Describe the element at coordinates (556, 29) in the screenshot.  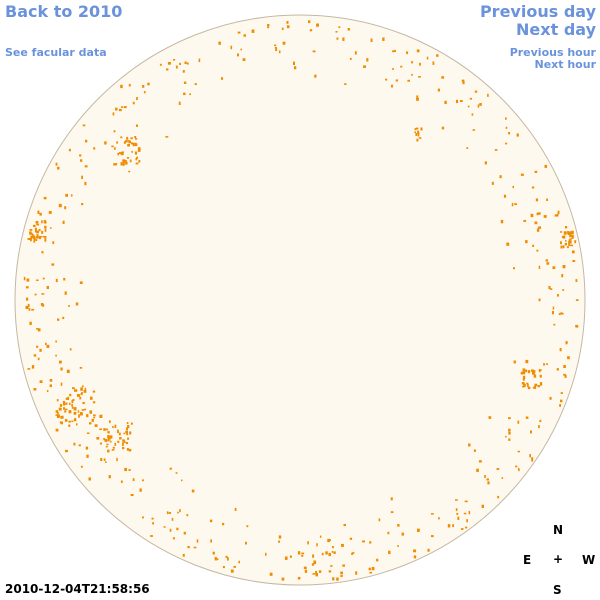
I see `next-day-link: Next day` at that location.